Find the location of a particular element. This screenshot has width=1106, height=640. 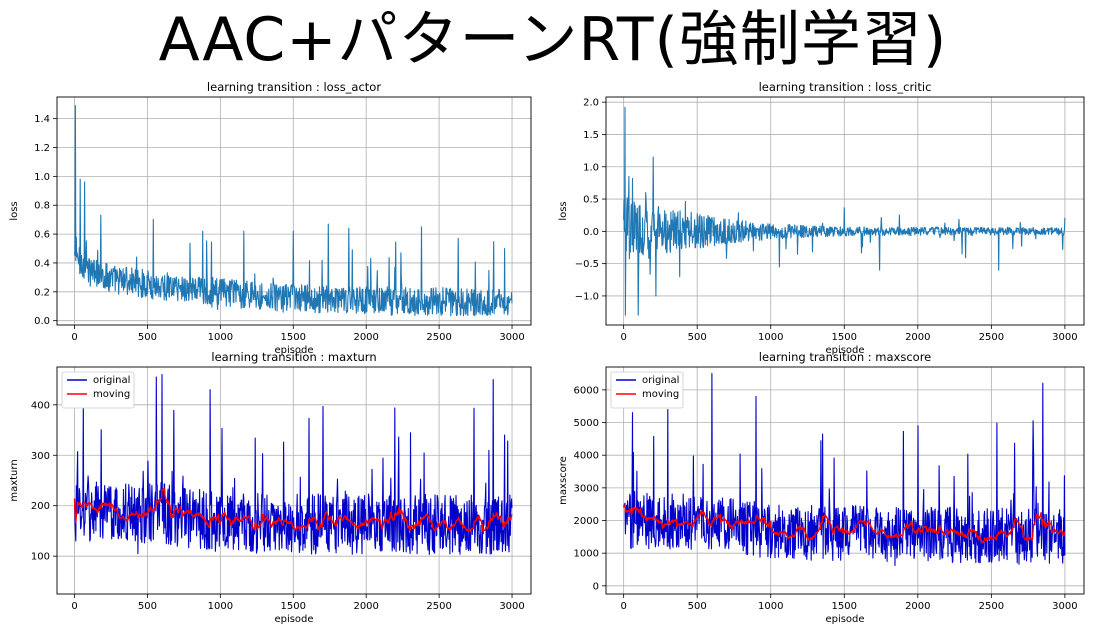

y-tick-label: 300 is located at coordinates (40, 456).